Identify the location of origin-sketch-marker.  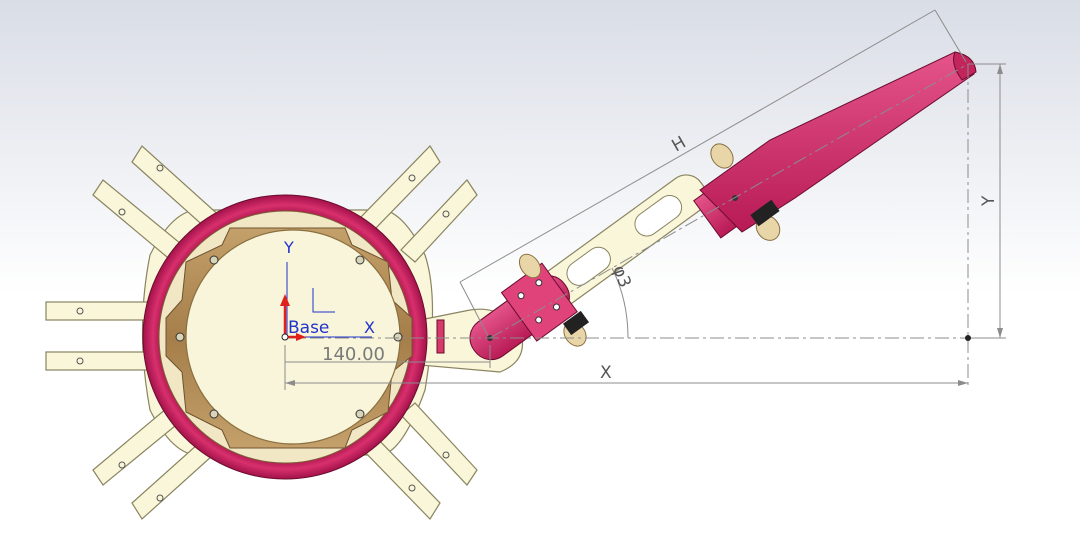
(323, 300).